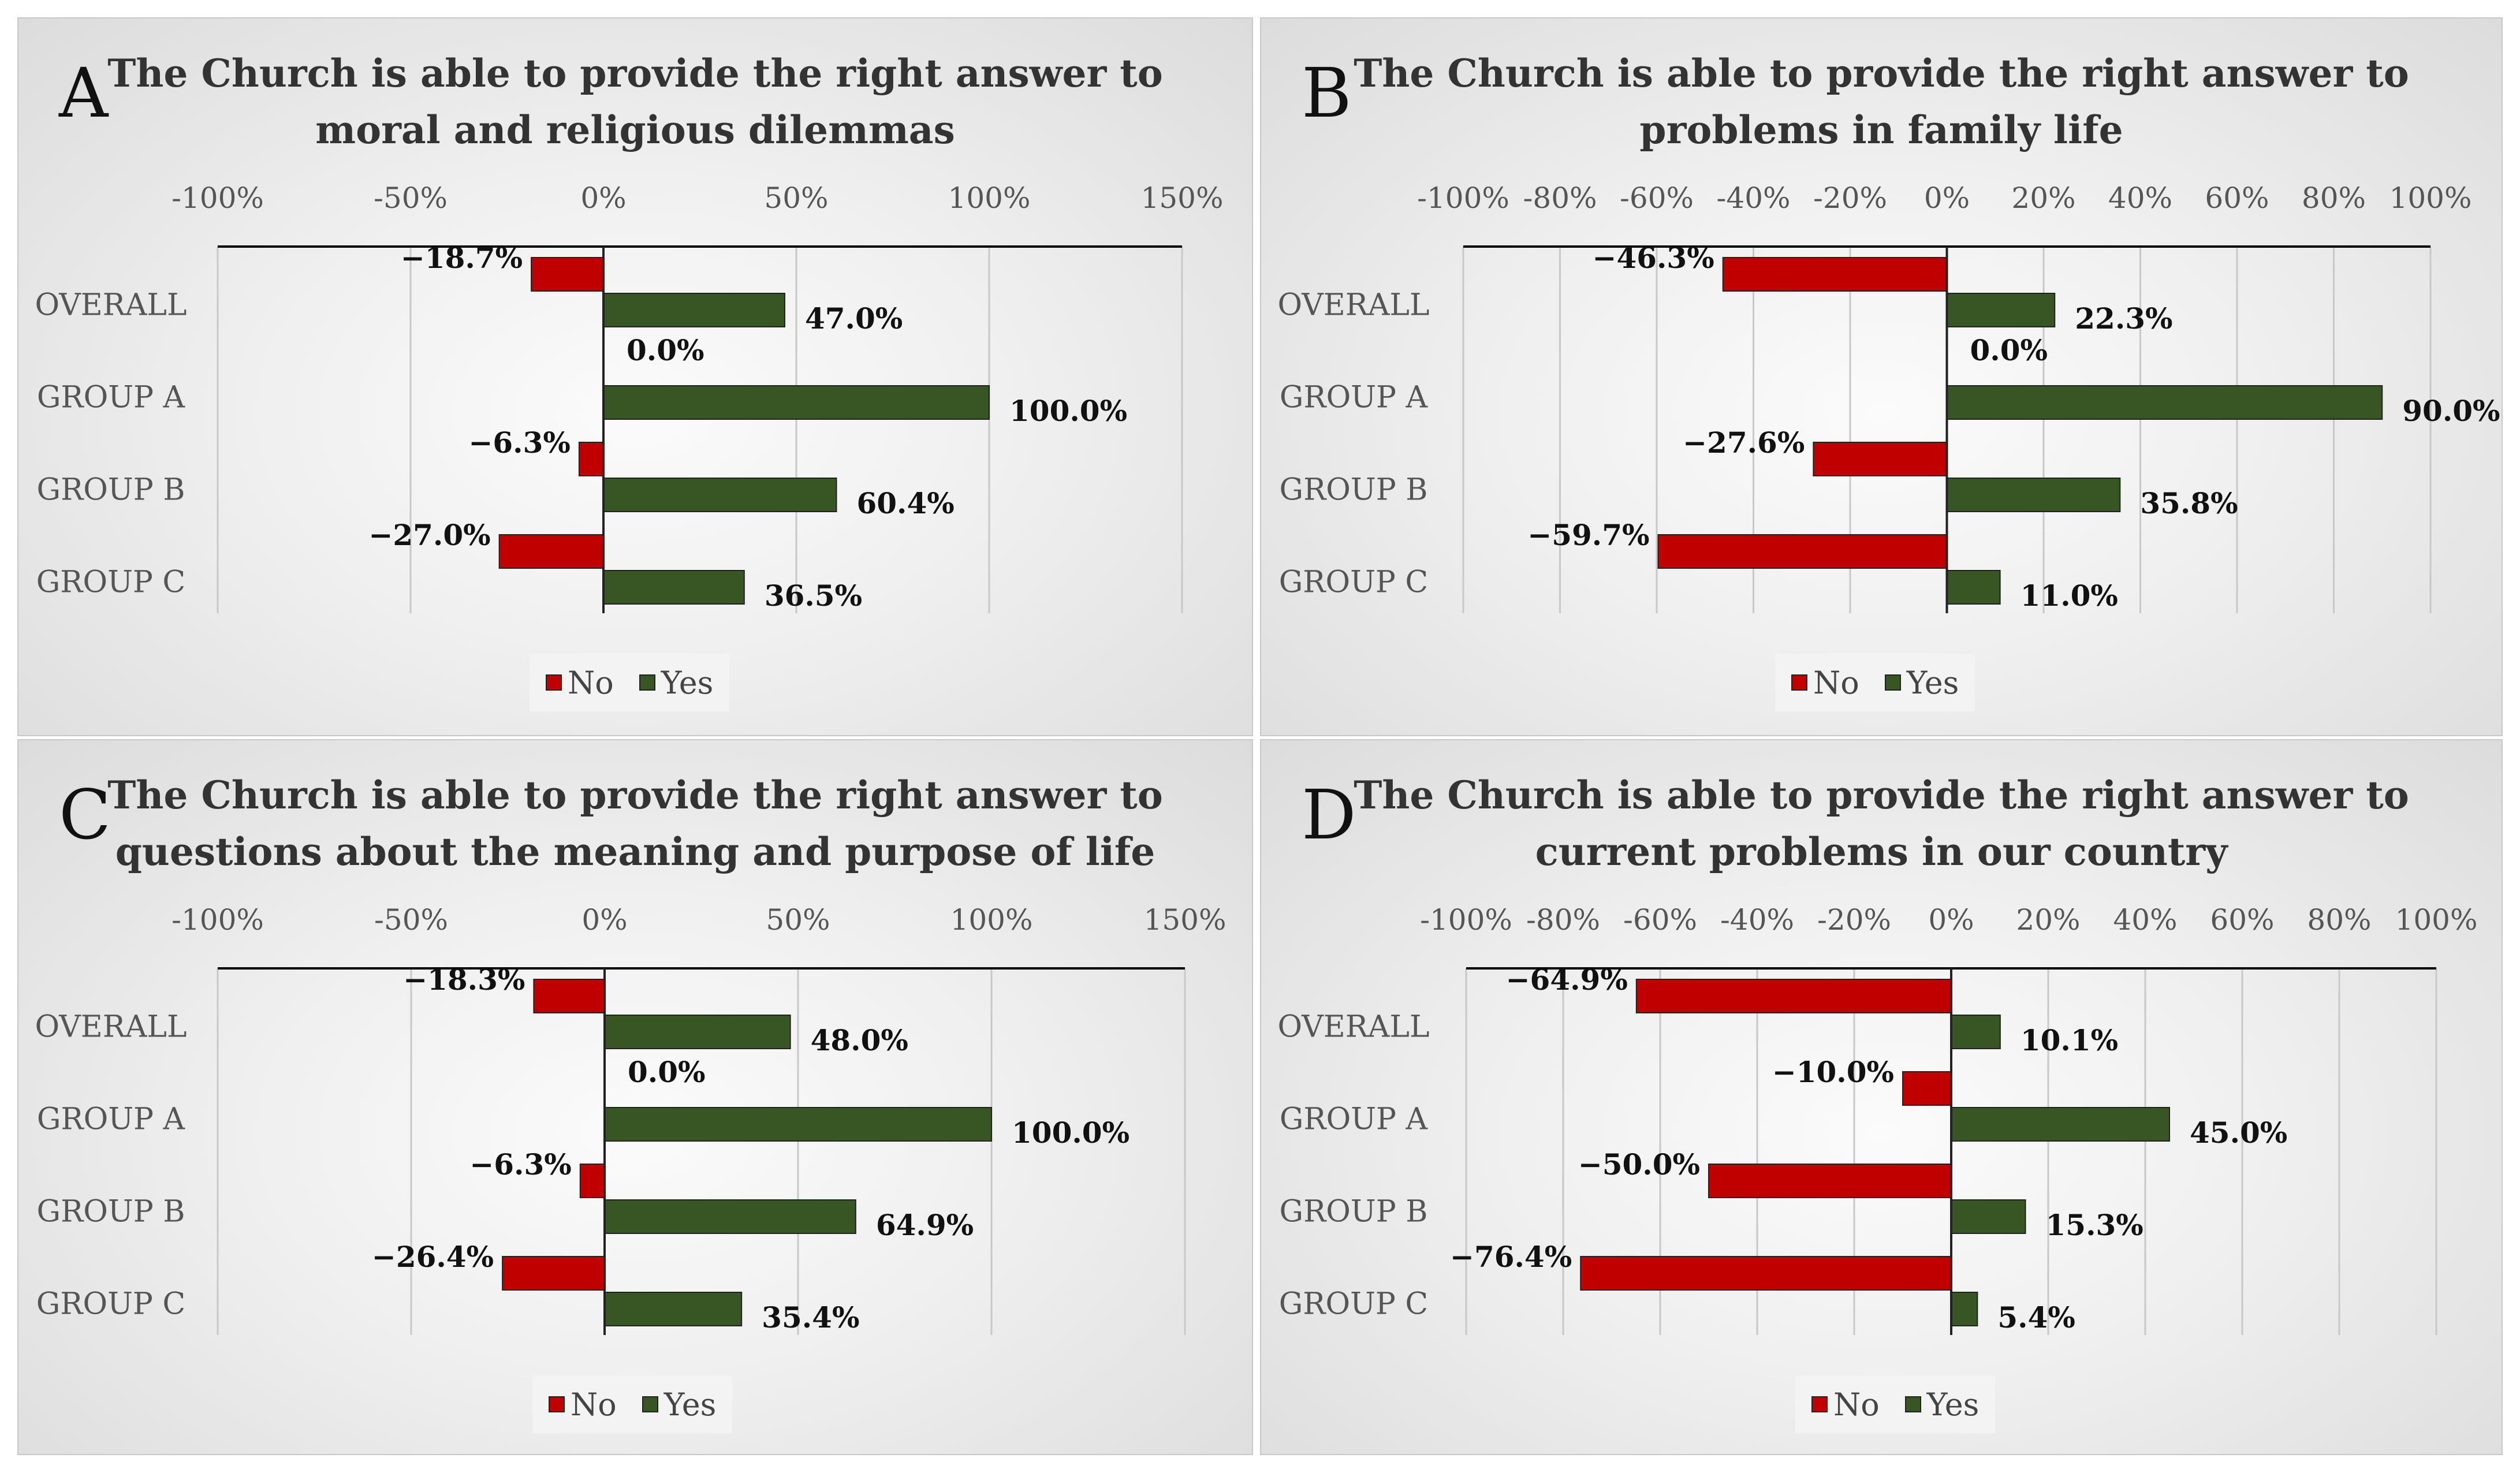  I want to click on data-label-yes: 60.4%, so click(905, 503).